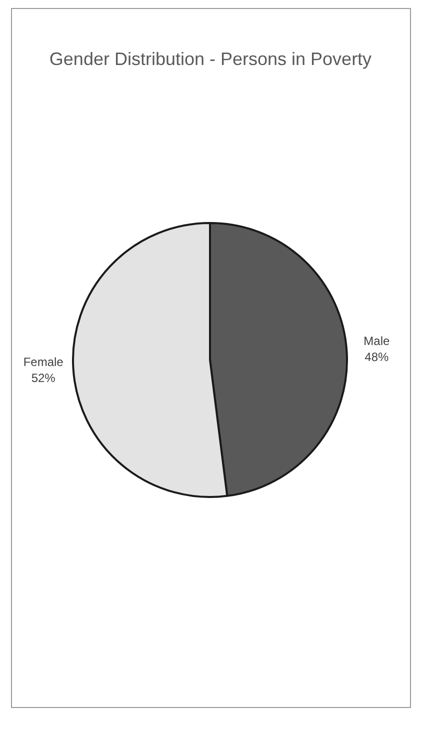 Image resolution: width=421 pixels, height=741 pixels. I want to click on data-label: 52%, so click(43, 377).